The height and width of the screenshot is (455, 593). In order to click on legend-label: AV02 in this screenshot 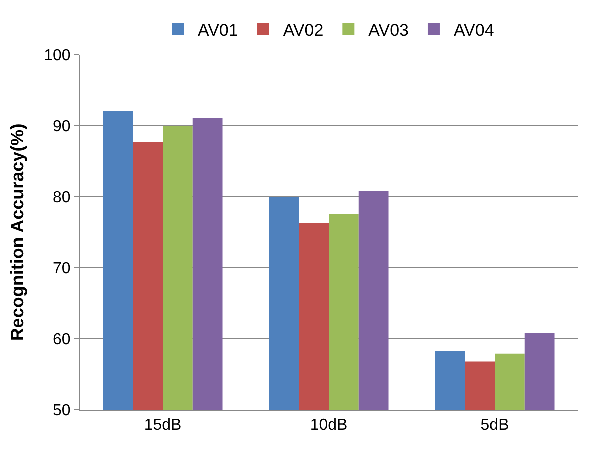, I will do `click(303, 30)`.